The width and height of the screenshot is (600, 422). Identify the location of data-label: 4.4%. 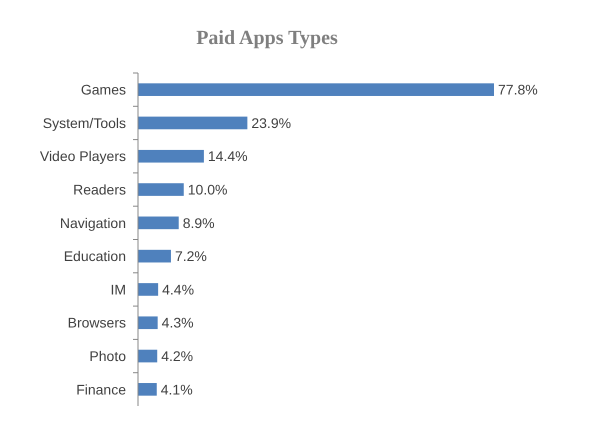
(178, 289).